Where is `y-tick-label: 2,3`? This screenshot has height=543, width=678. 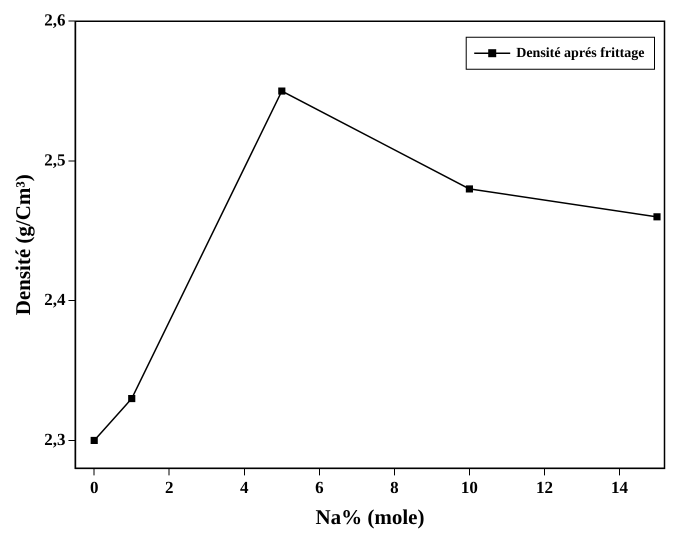 y-tick-label: 2,3 is located at coordinates (55, 439).